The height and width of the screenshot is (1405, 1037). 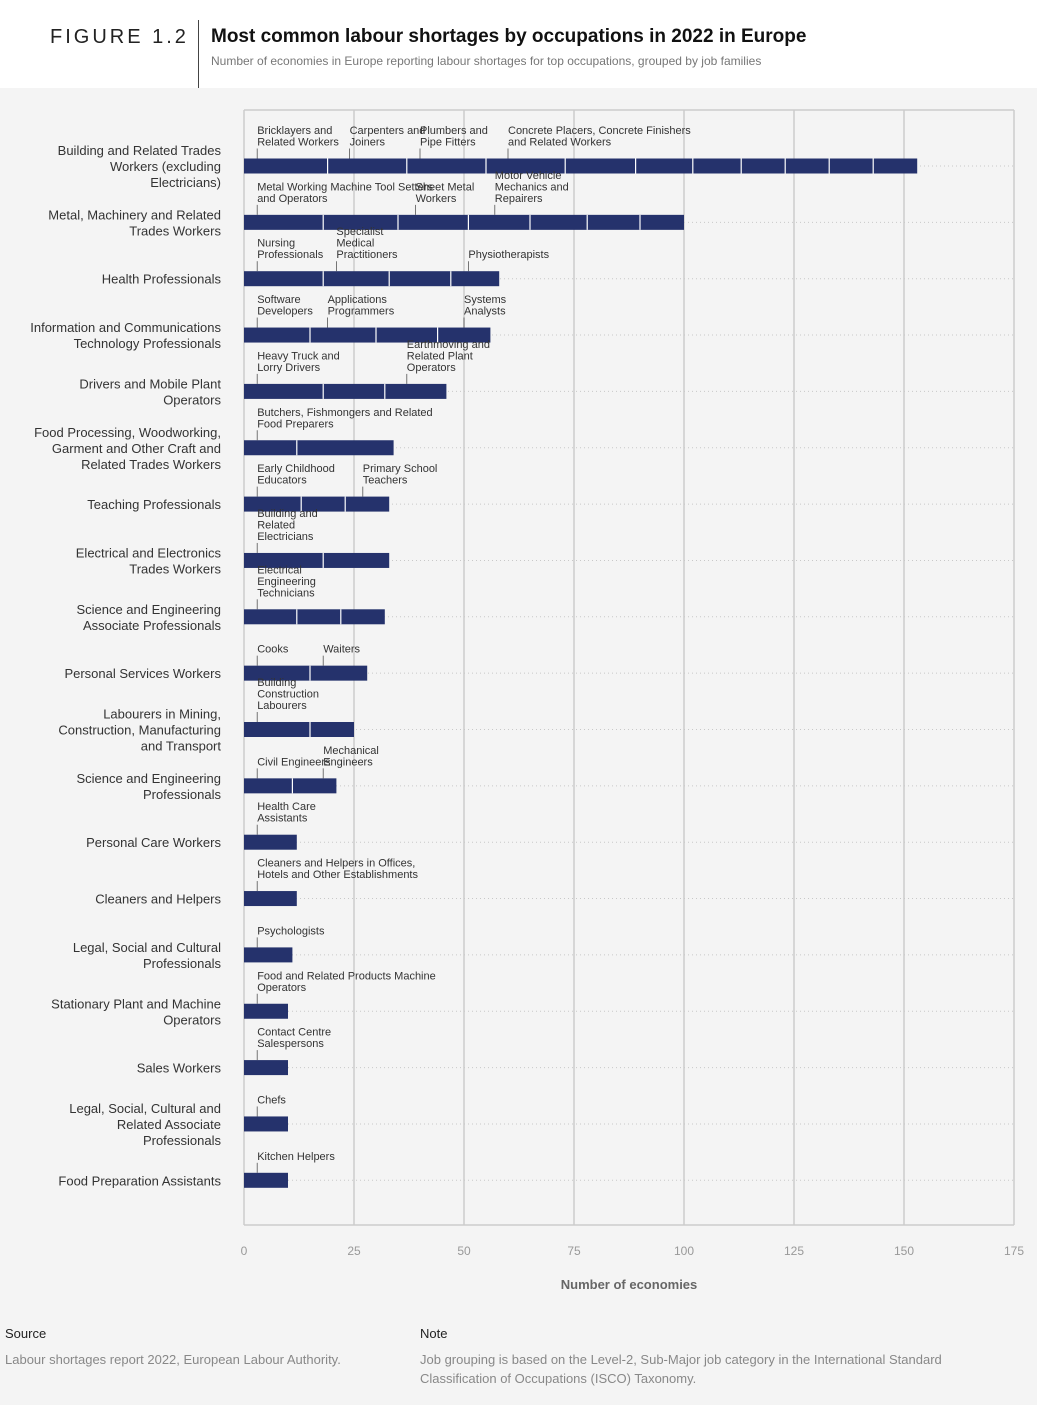 What do you see at coordinates (271, 1100) in the screenshot?
I see `occupation-annotation: Chefs` at bounding box center [271, 1100].